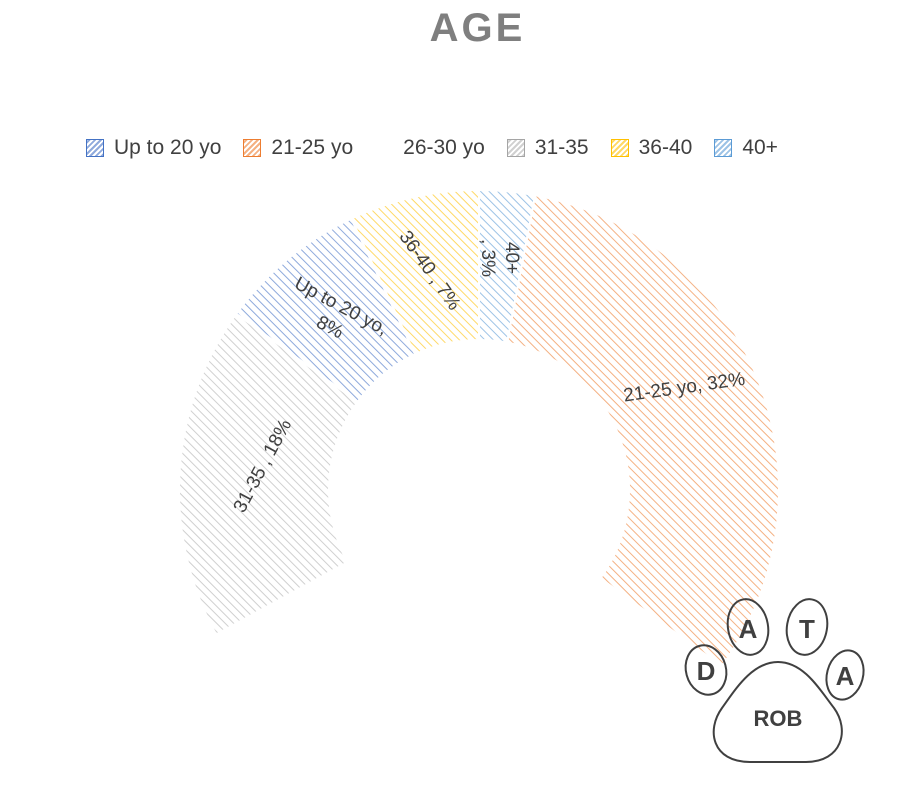 This screenshot has height=798, width=915. I want to click on logo-toe-d, so click(706, 670).